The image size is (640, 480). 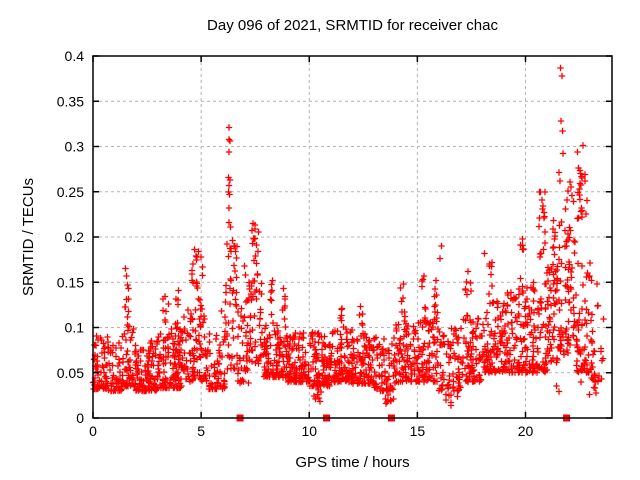 What do you see at coordinates (75, 328) in the screenshot?
I see `y-tick-label: 0.1` at bounding box center [75, 328].